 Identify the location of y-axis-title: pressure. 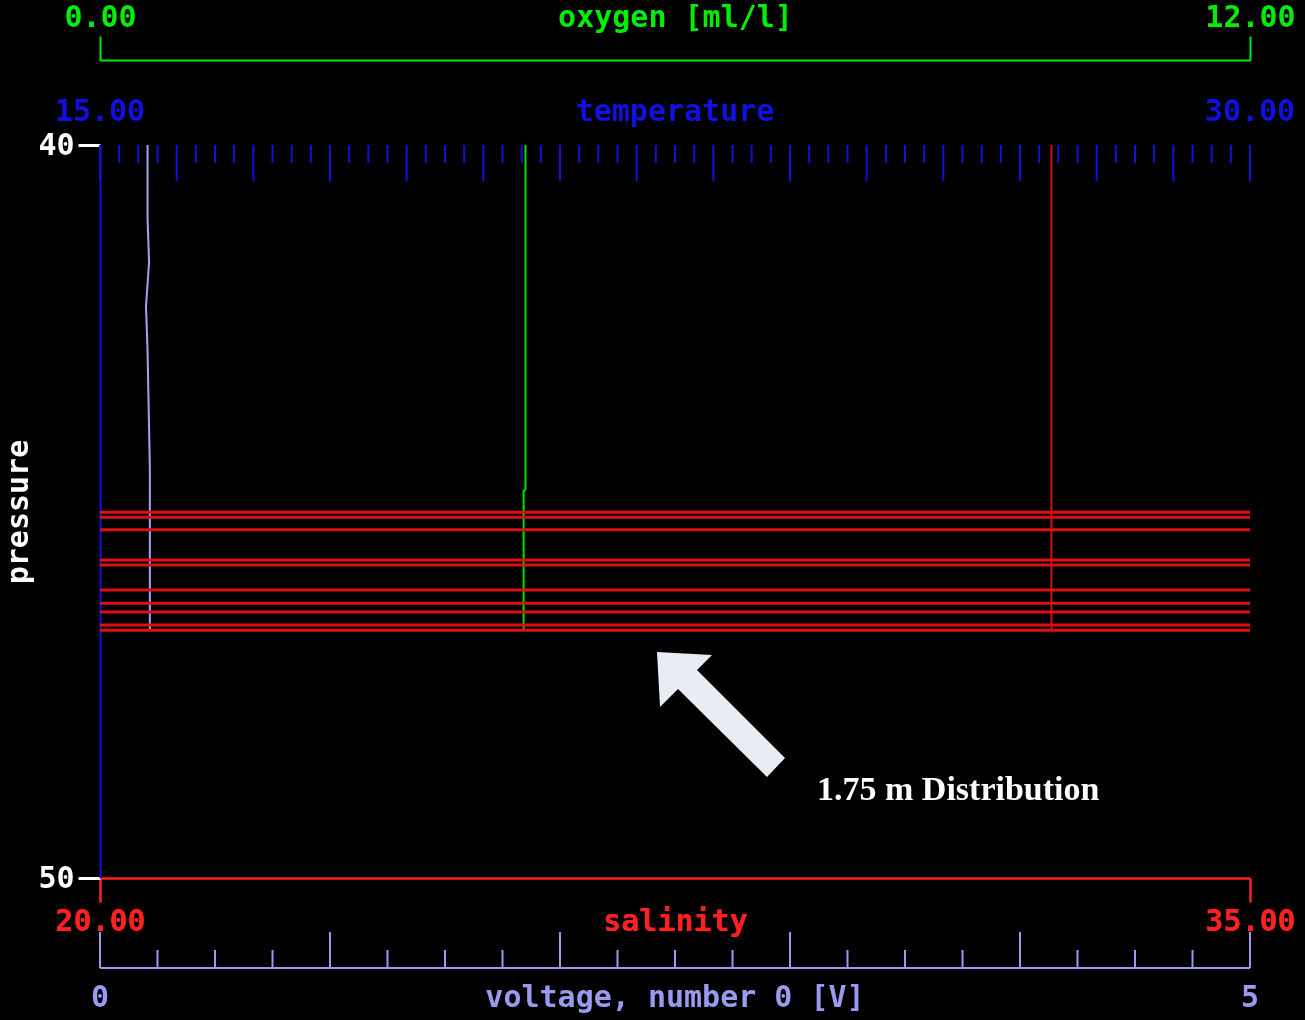
(17, 512).